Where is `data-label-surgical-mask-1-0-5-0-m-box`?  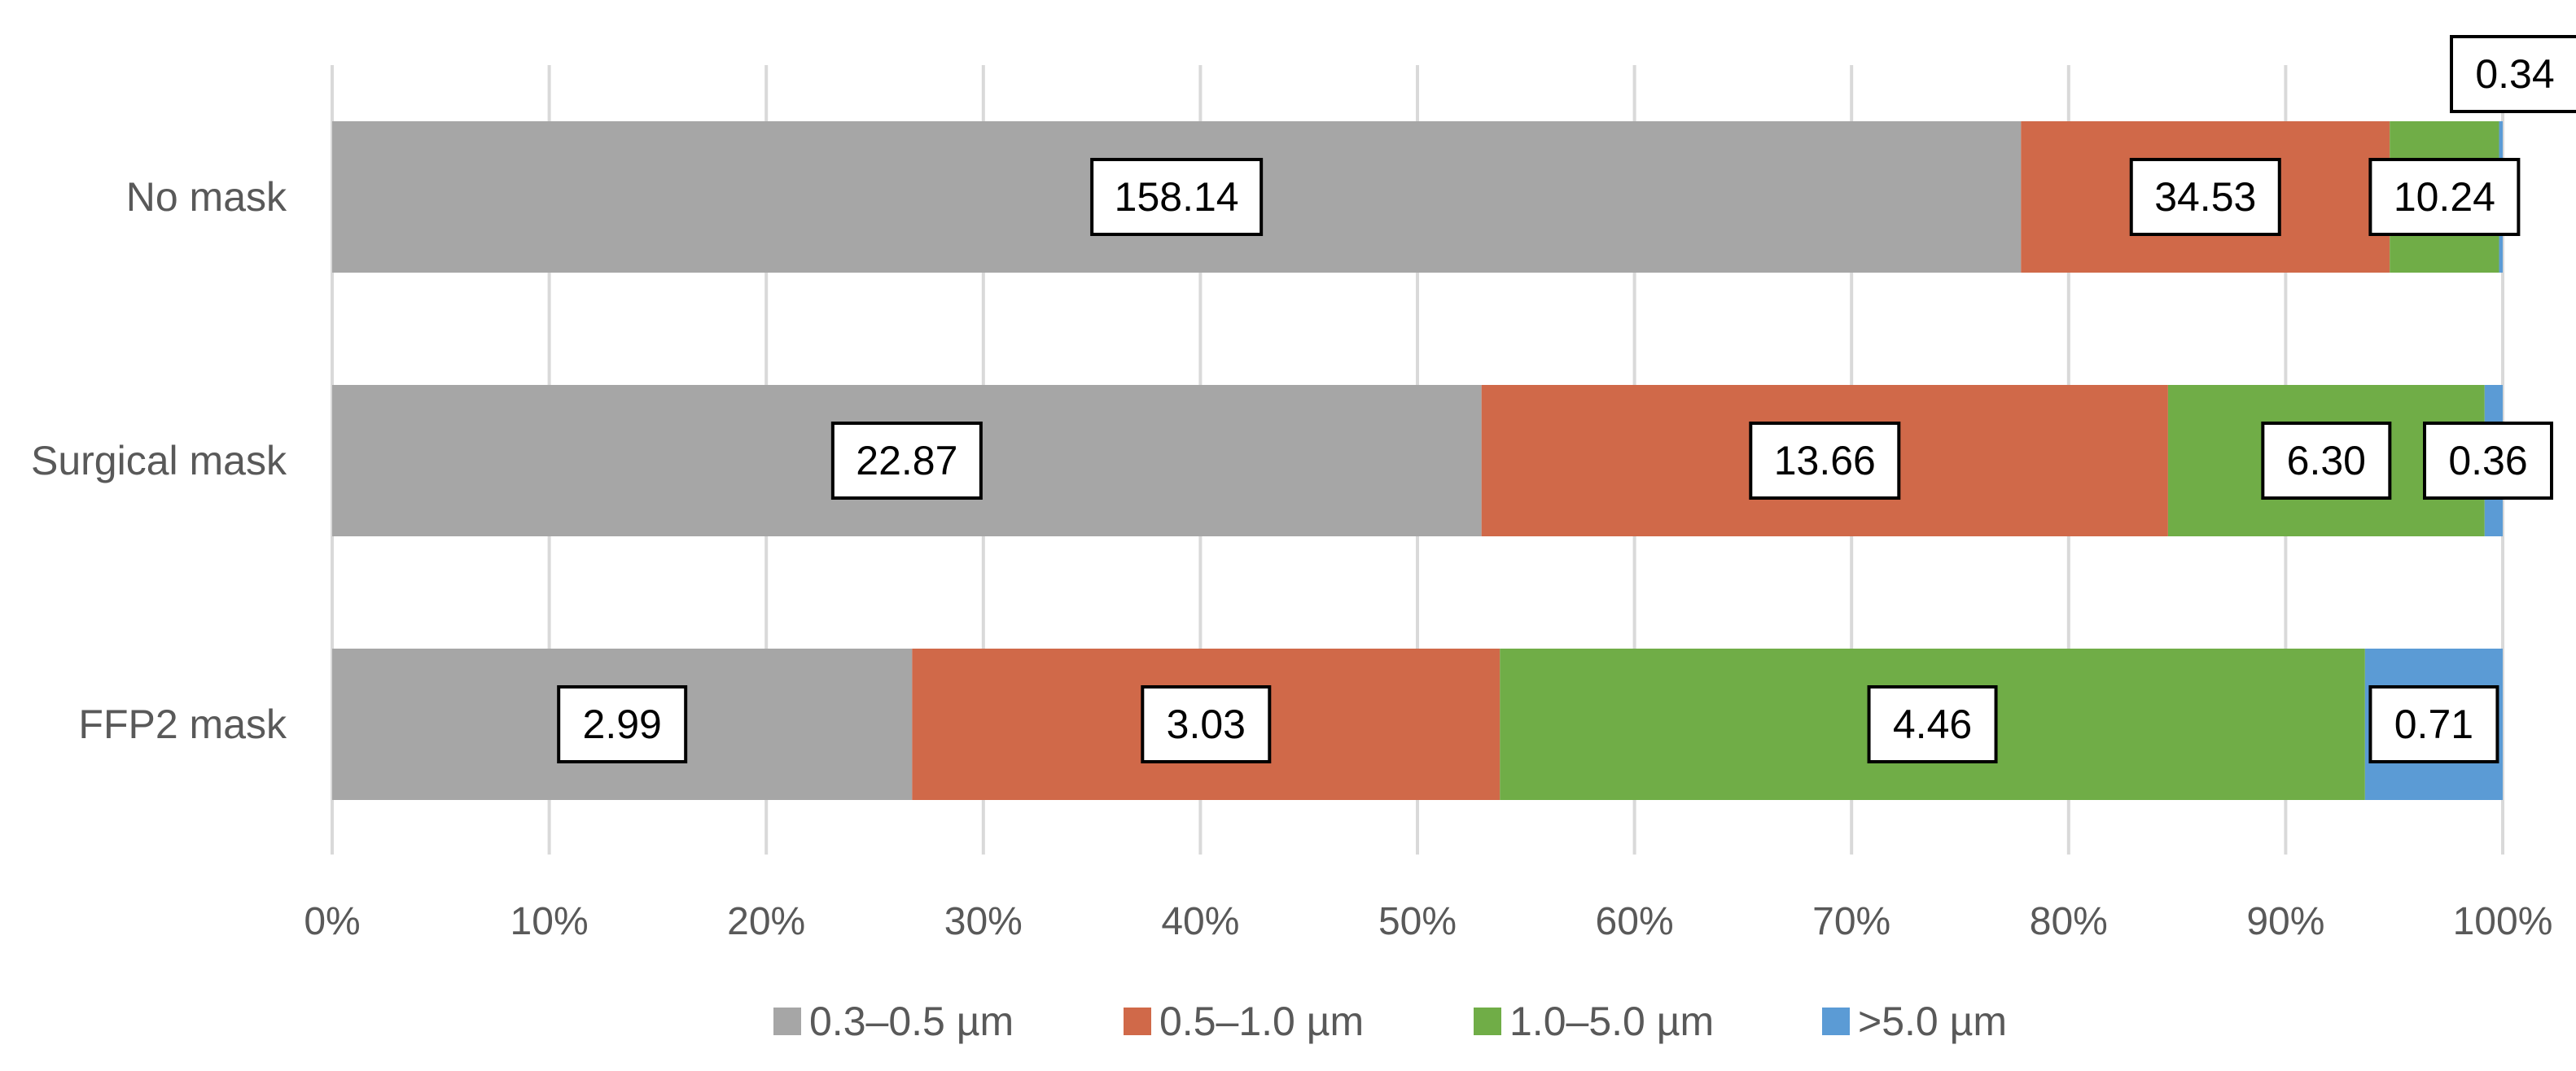
data-label-surgical-mask-1-0-5-0-m-box is located at coordinates (2326, 461).